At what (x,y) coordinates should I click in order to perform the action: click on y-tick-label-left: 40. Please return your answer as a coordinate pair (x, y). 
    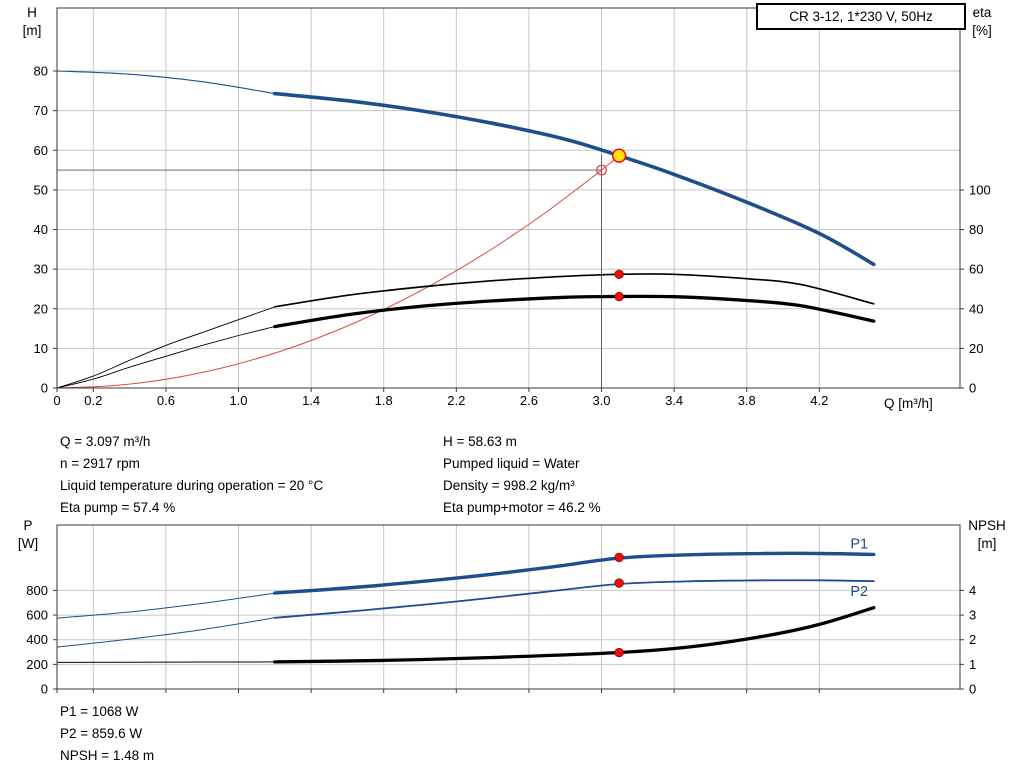
    Looking at the image, I should click on (41, 229).